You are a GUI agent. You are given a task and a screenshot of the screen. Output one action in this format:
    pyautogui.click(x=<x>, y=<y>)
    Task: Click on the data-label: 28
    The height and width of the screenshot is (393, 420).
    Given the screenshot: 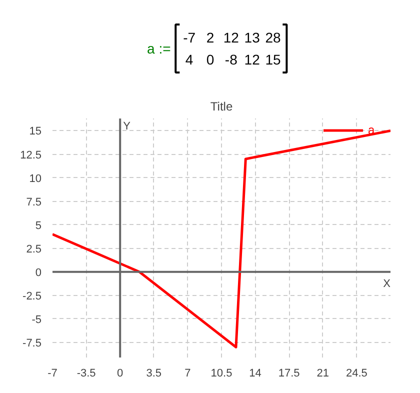 What is the action you would take?
    pyautogui.click(x=273, y=38)
    